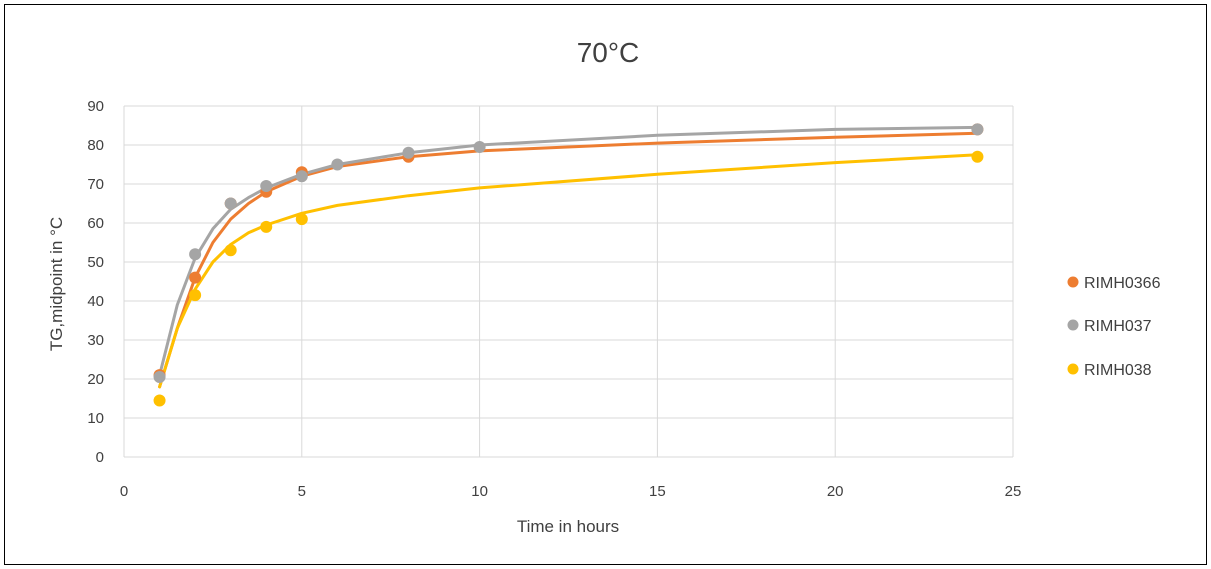 This screenshot has height=569, width=1211. Describe the element at coordinates (95, 379) in the screenshot. I see `y-tick-label: 20` at that location.